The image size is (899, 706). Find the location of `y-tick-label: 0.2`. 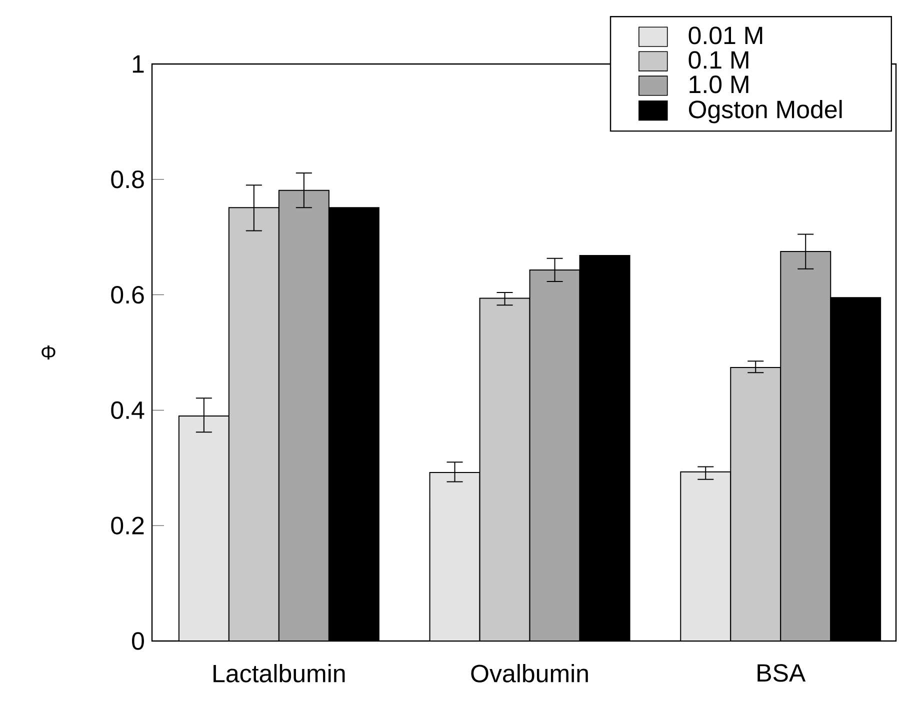

y-tick-label: 0.2 is located at coordinates (127, 525).